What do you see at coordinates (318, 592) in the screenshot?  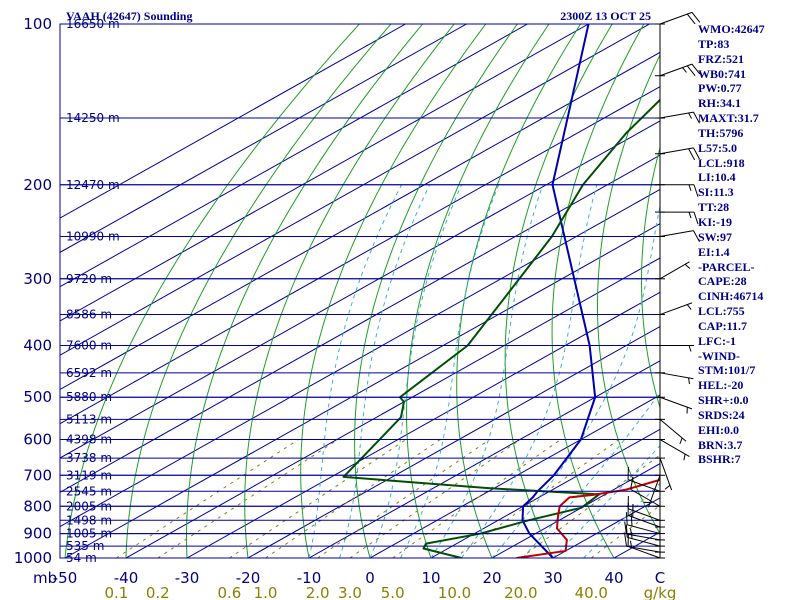 I see `mixing-ratio-tick-label: 2.0` at bounding box center [318, 592].